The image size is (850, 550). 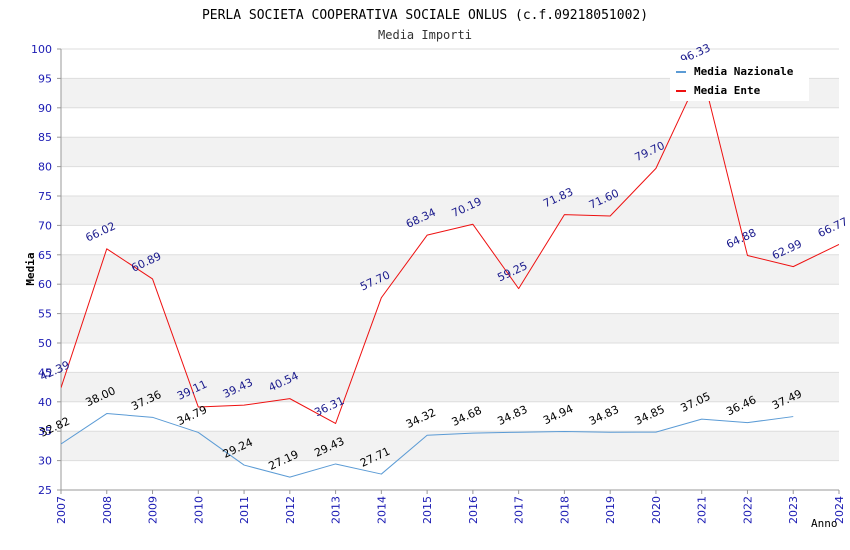 What do you see at coordinates (824, 523) in the screenshot?
I see `x-axis-label: Anno` at bounding box center [824, 523].